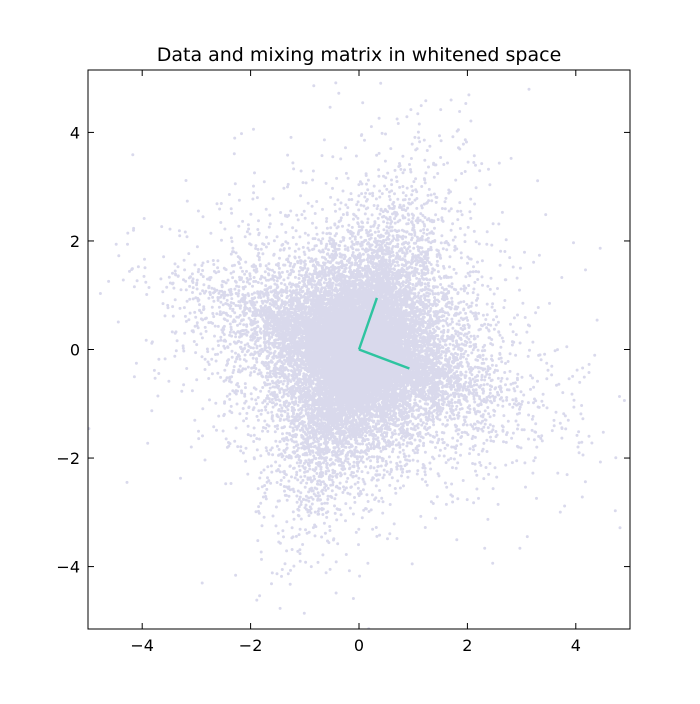  I want to click on y-tick-label: −4, so click(68, 567).